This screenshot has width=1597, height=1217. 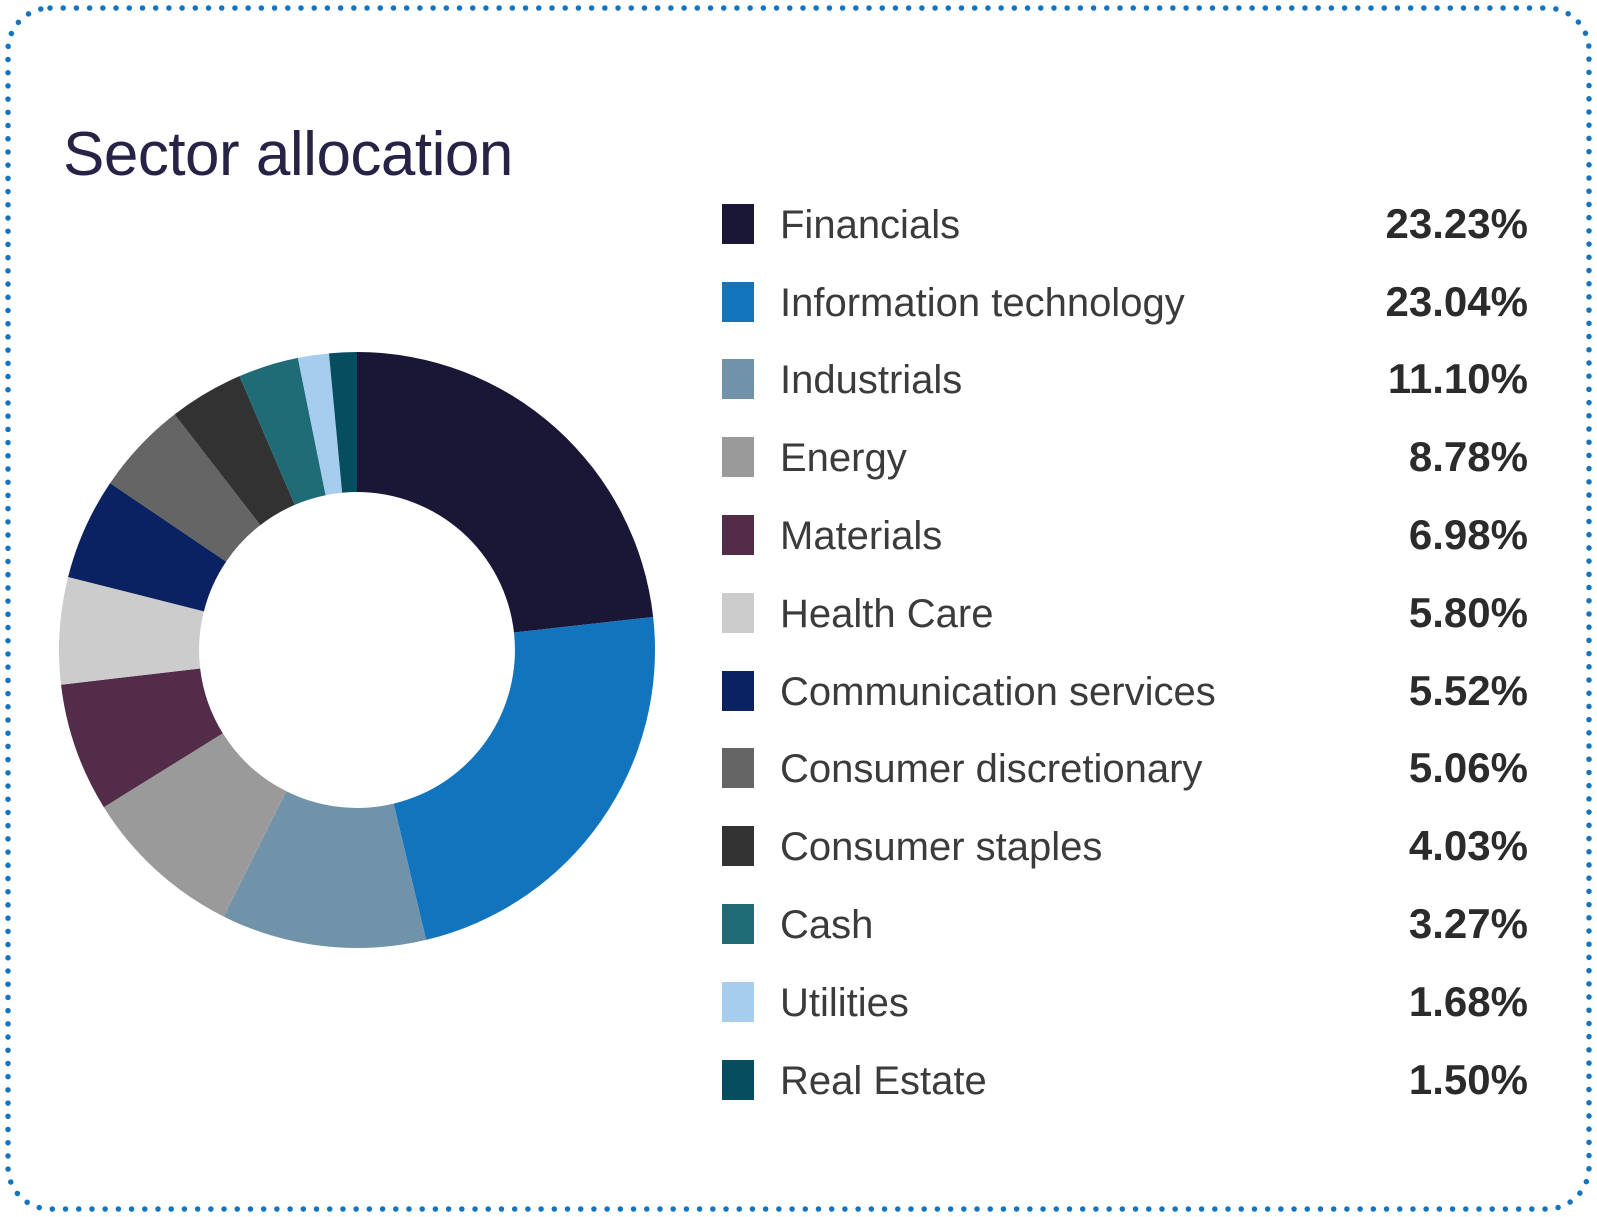 I want to click on legend-label: Energy, so click(x=843, y=458).